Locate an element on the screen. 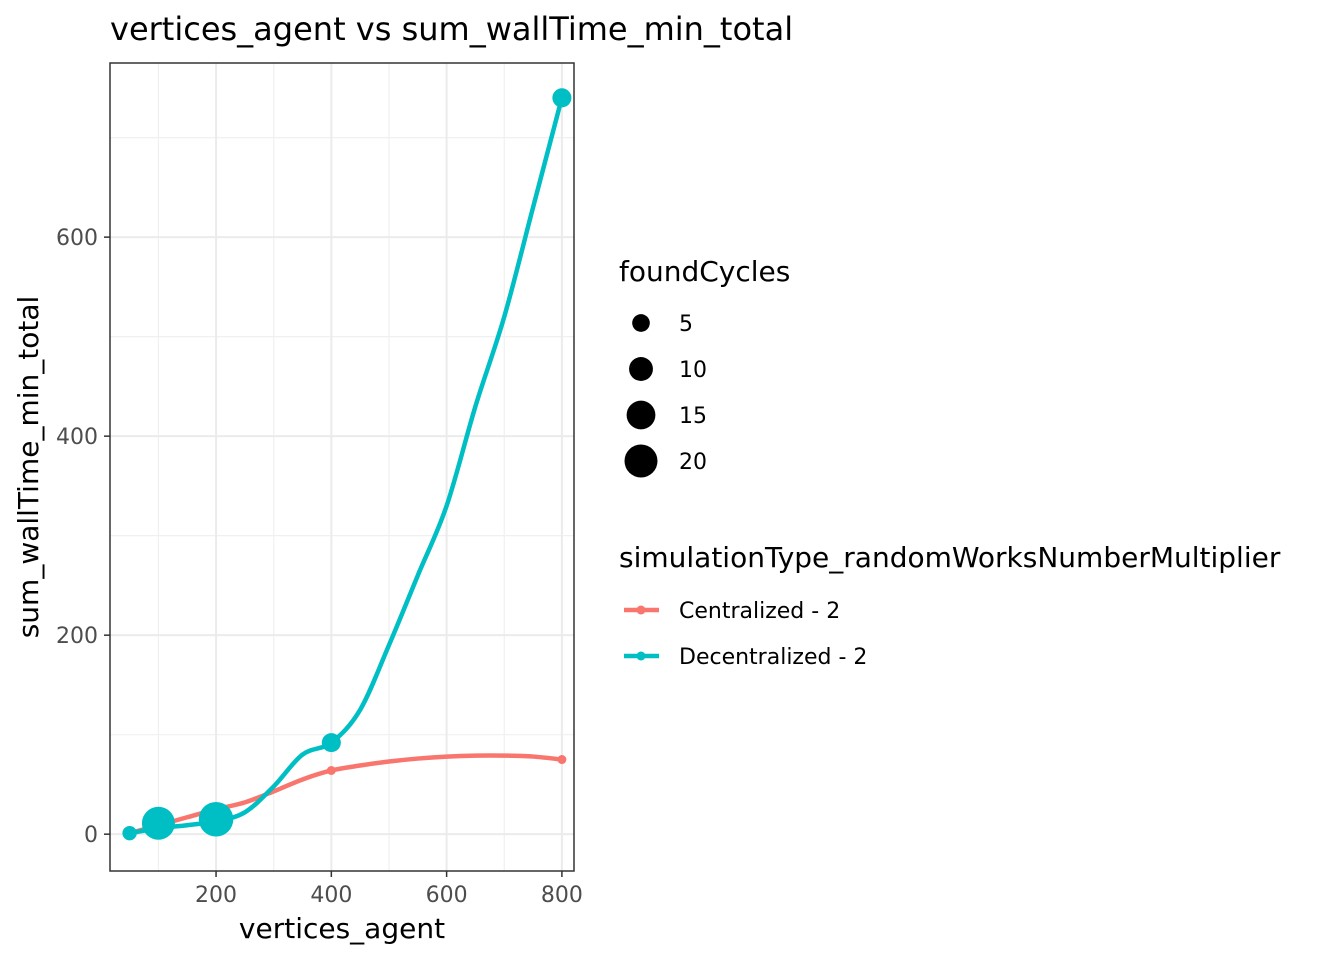  y-axis-ticks: 0 200 400 600 is located at coordinates (83, 537).